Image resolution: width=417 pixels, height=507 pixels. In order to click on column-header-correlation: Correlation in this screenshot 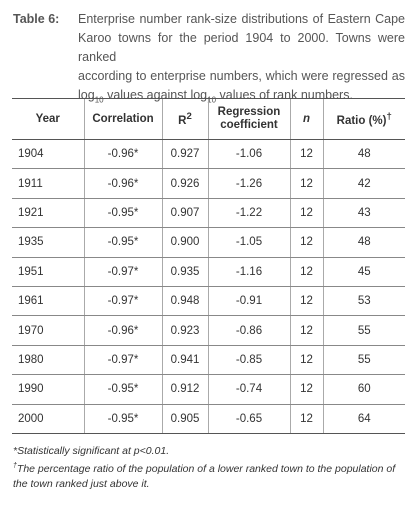, I will do `click(122, 119)`.